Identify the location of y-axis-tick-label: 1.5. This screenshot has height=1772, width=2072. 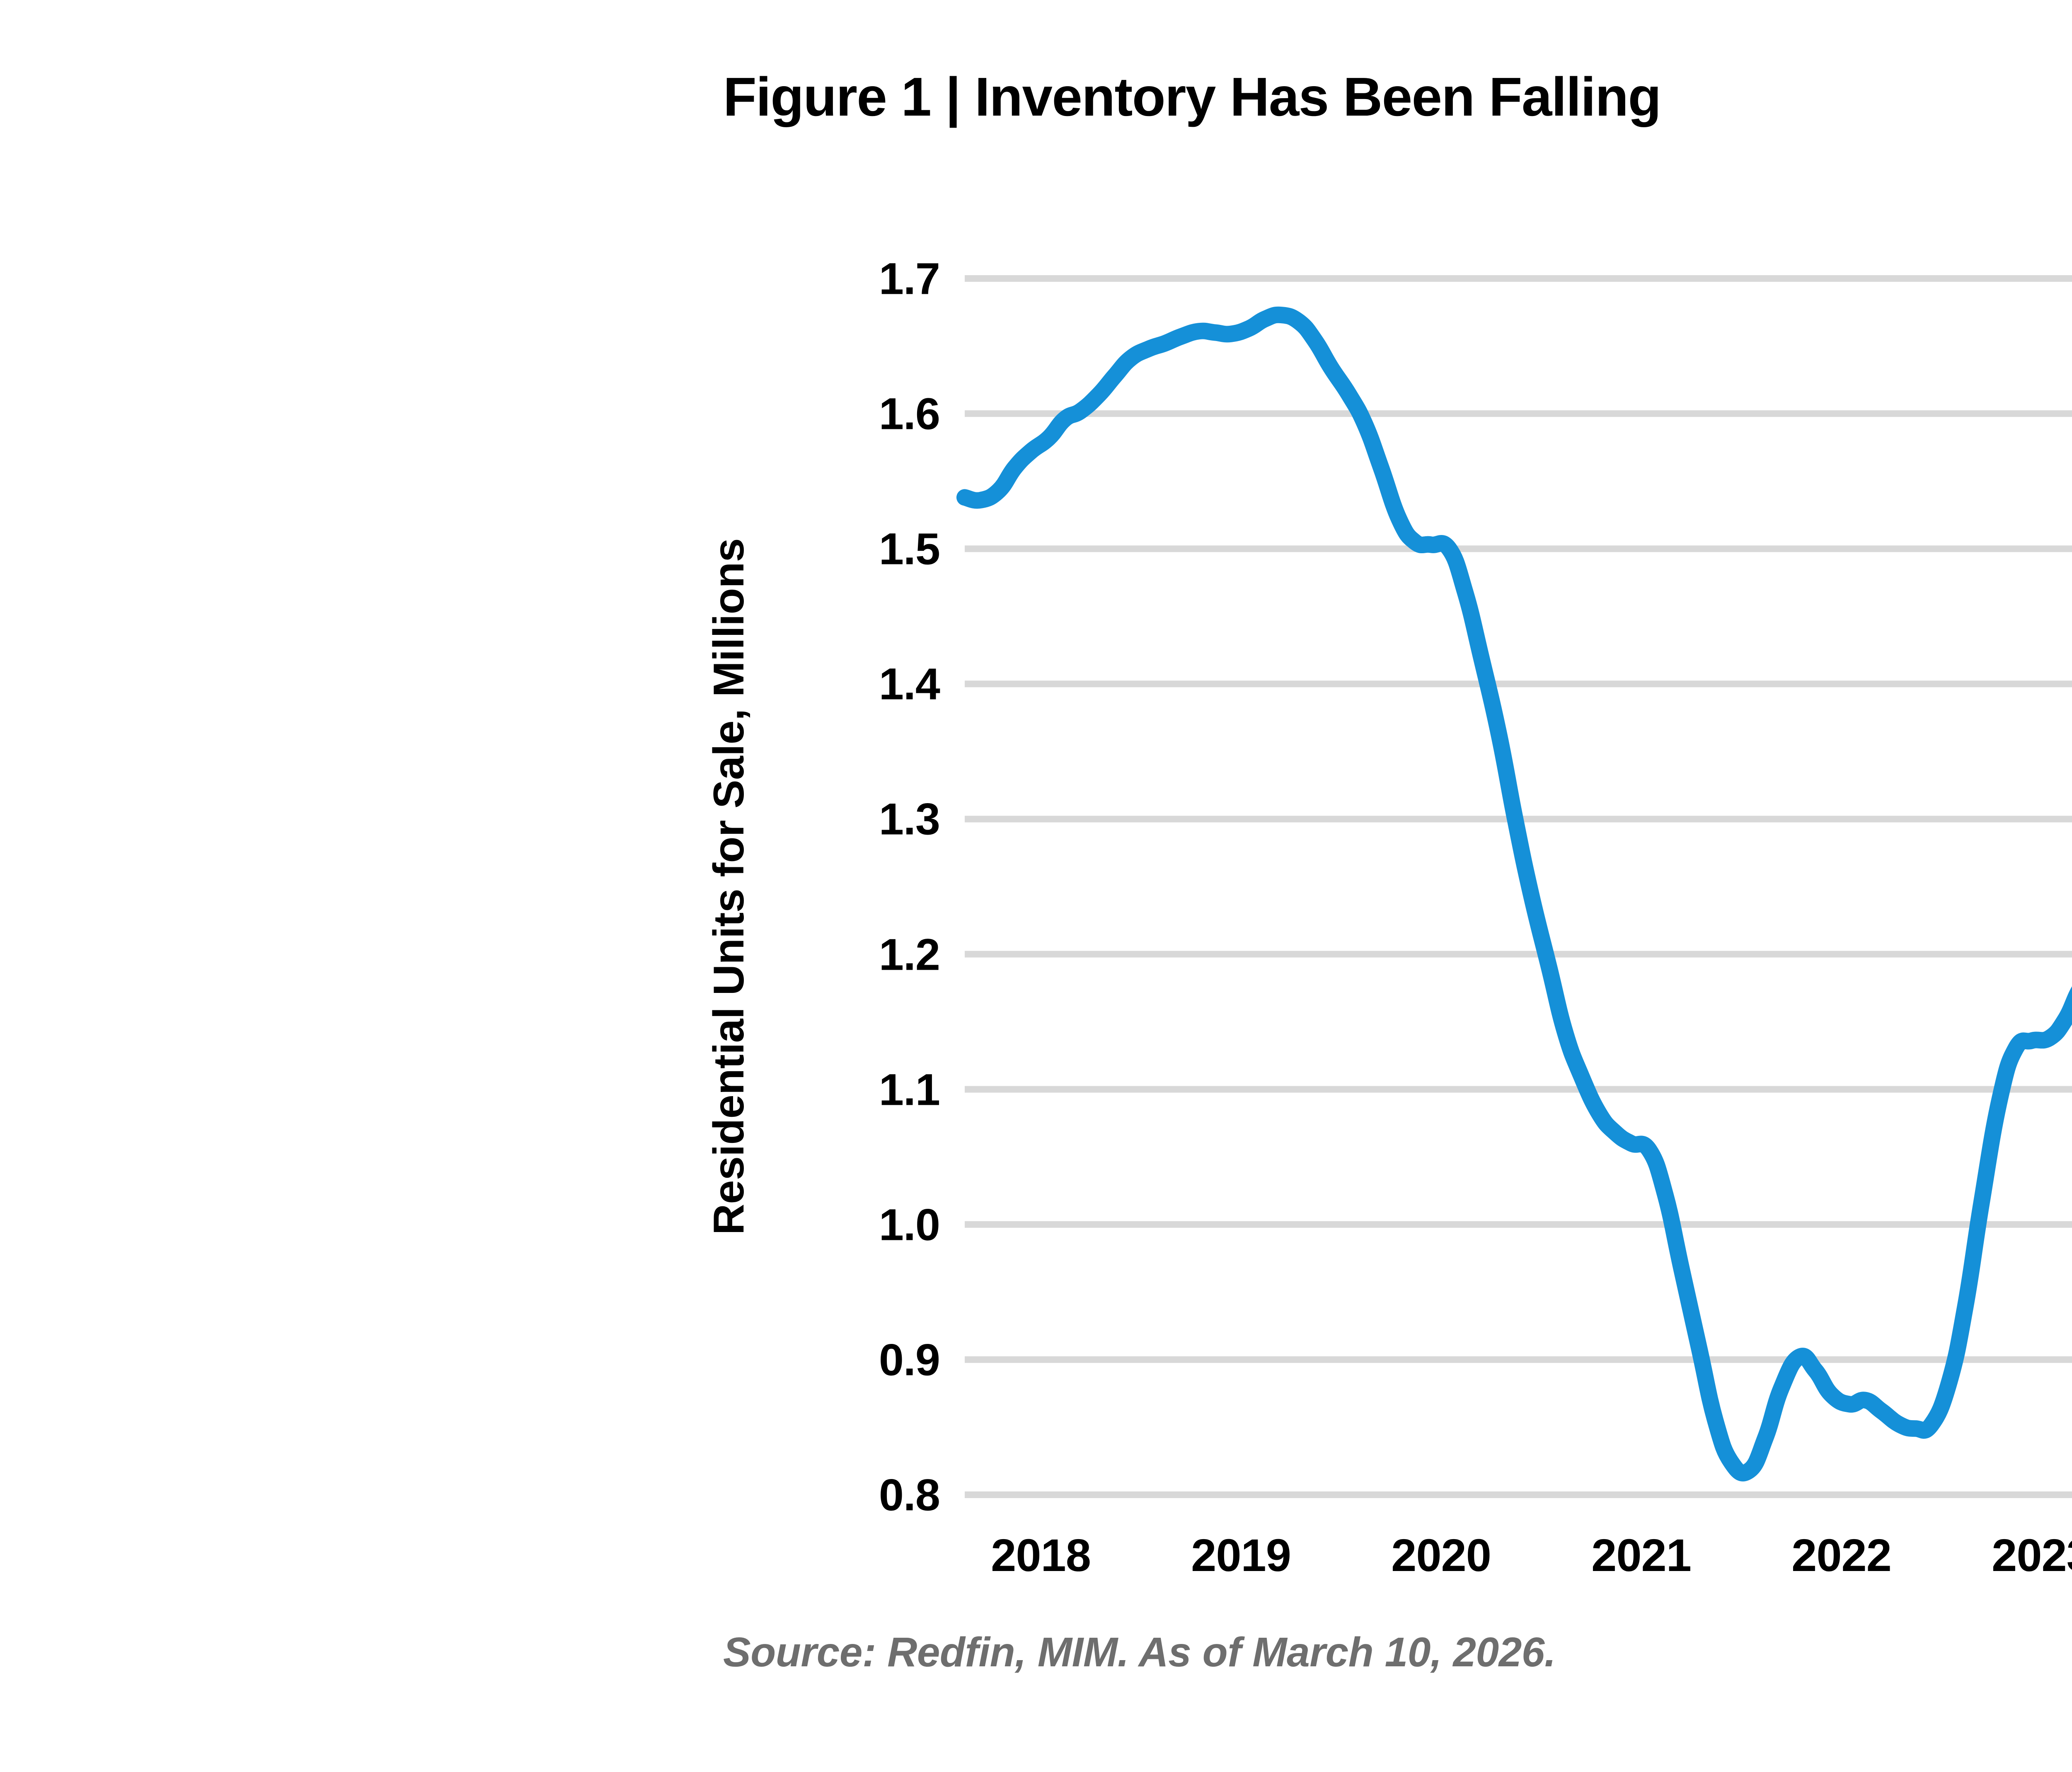
(909, 548).